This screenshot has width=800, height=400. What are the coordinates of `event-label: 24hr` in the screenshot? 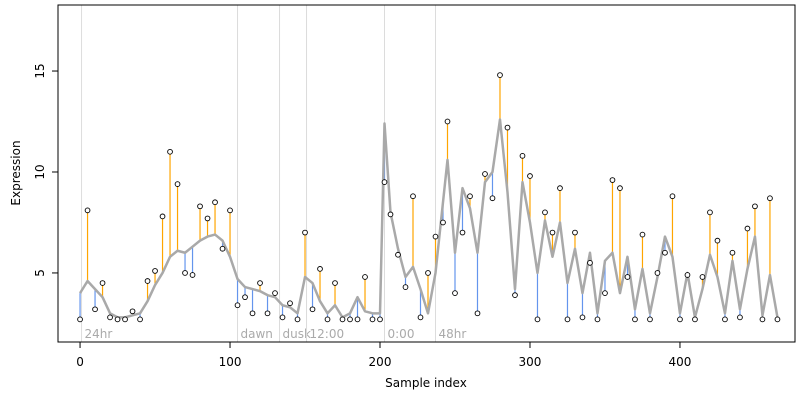 It's located at (99, 334).